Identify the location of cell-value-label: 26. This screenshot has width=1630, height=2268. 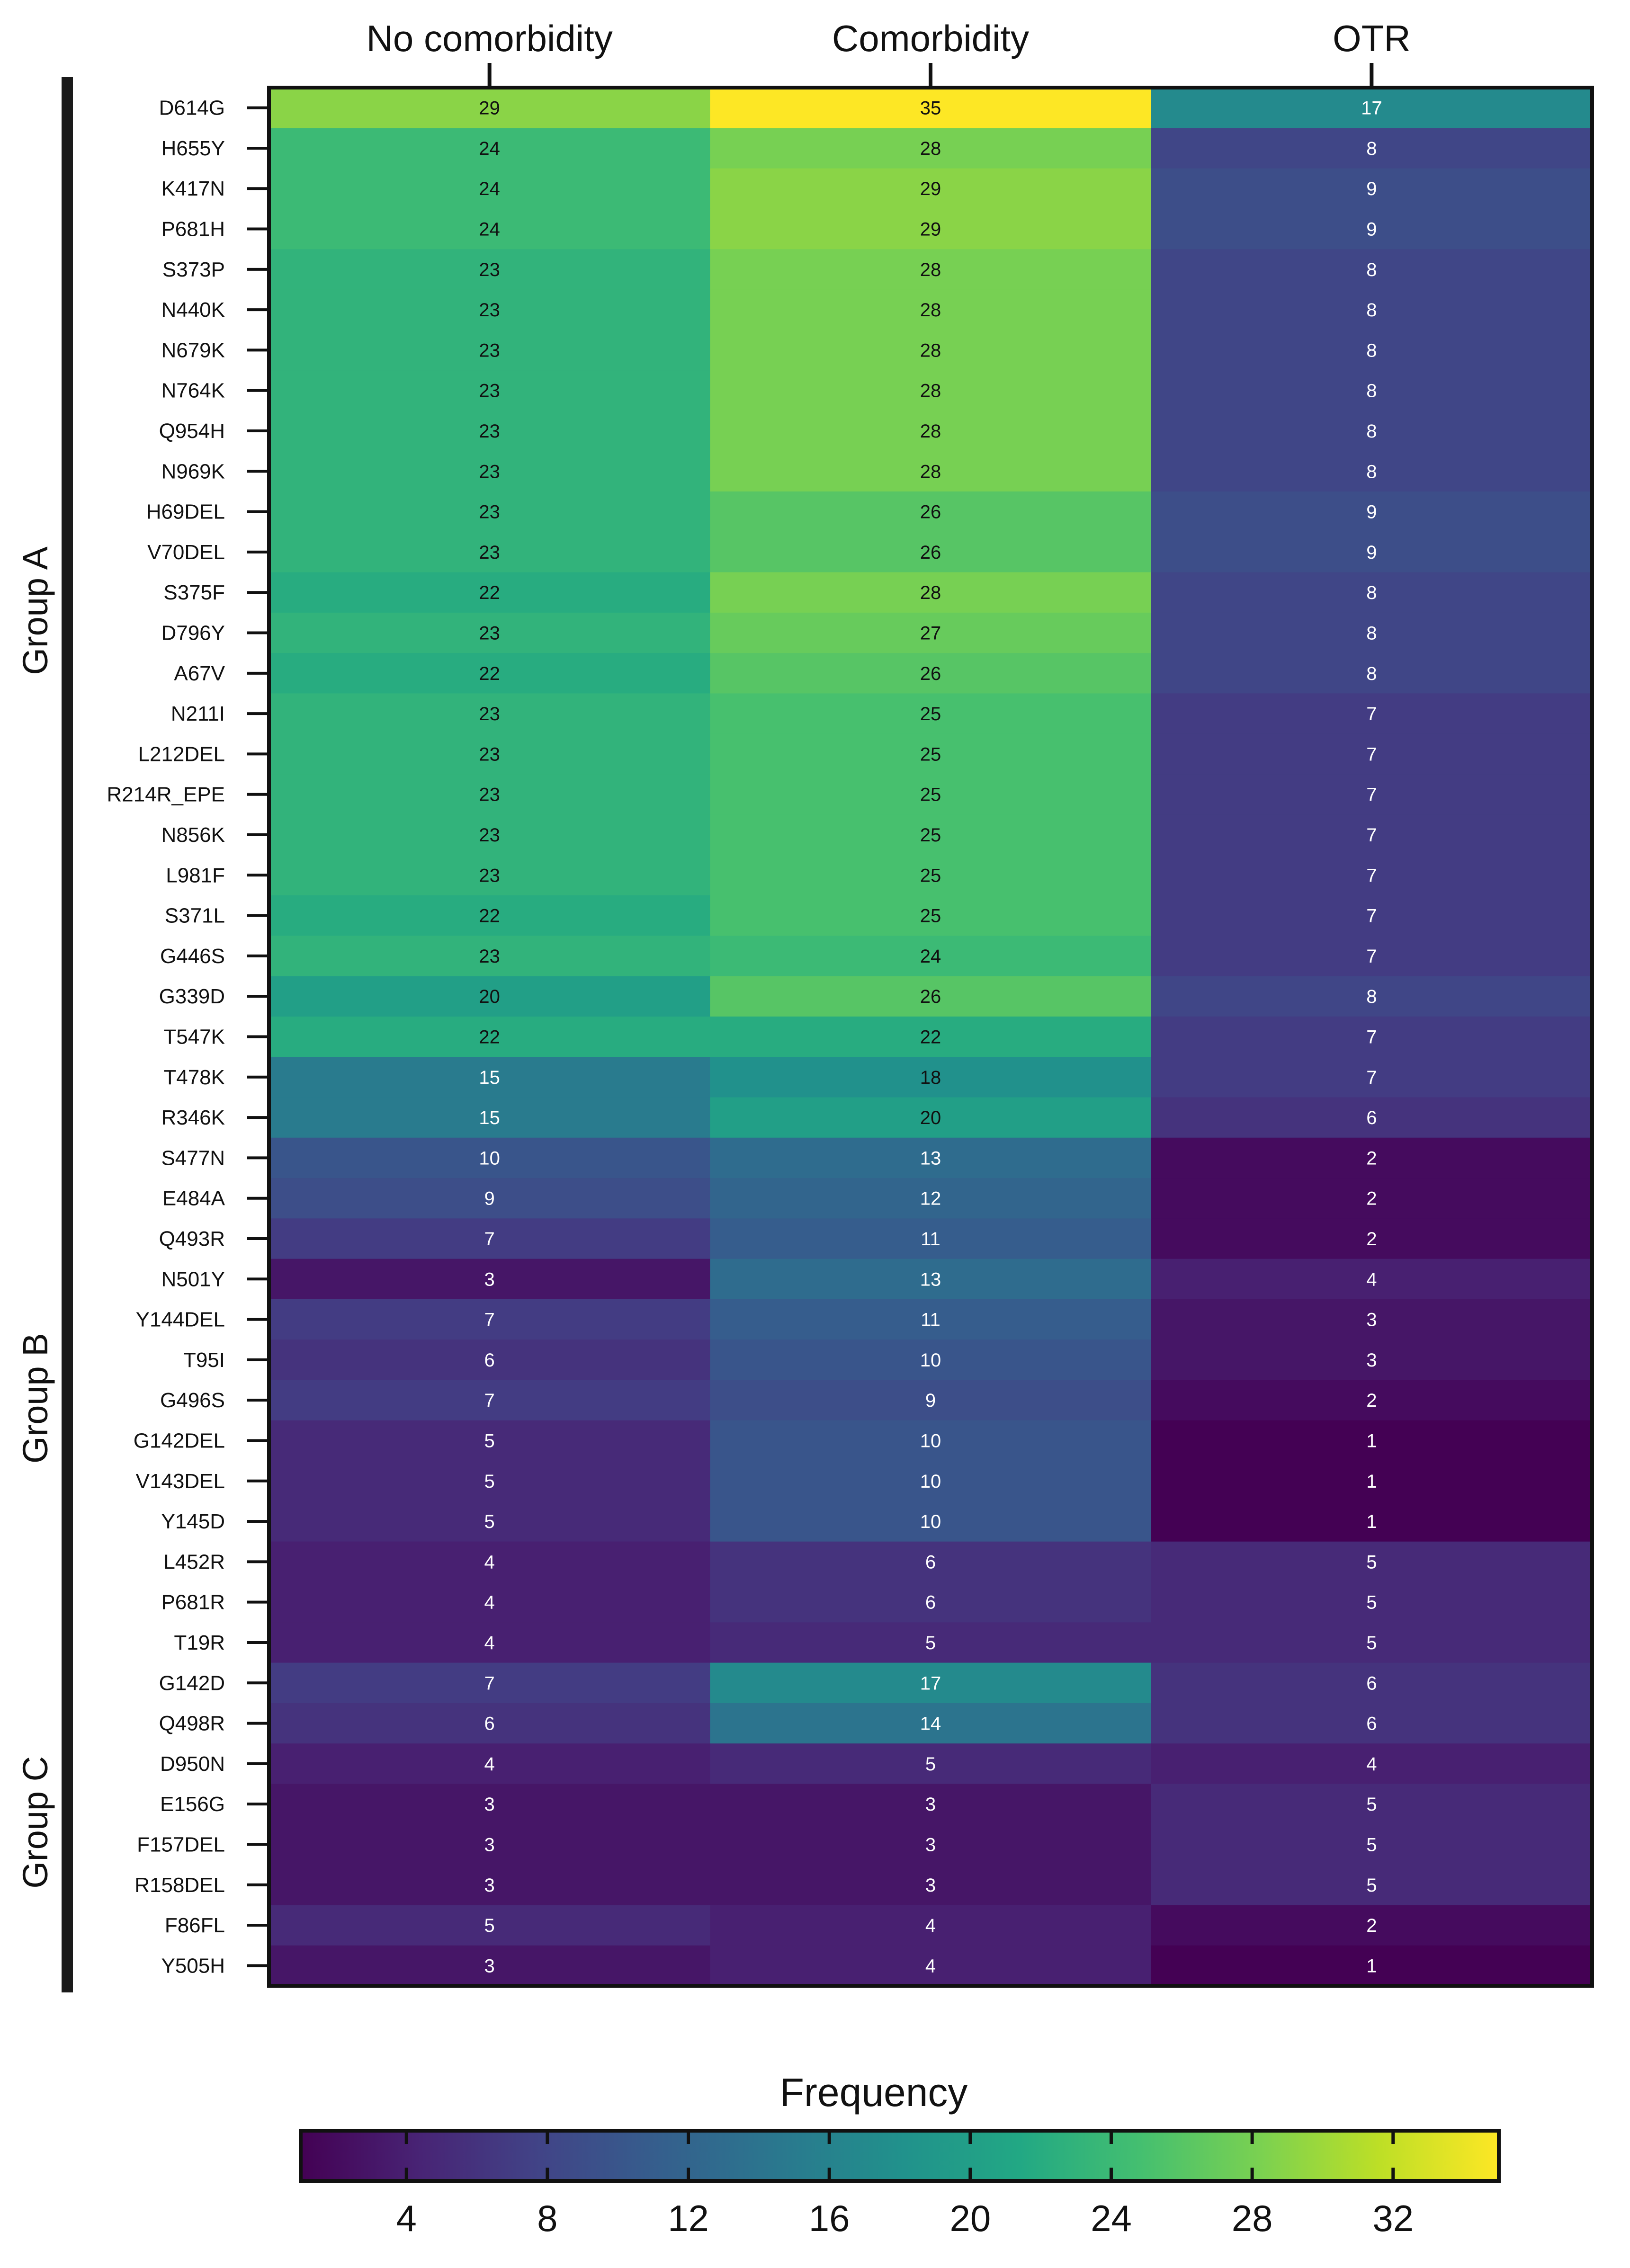
(930, 552).